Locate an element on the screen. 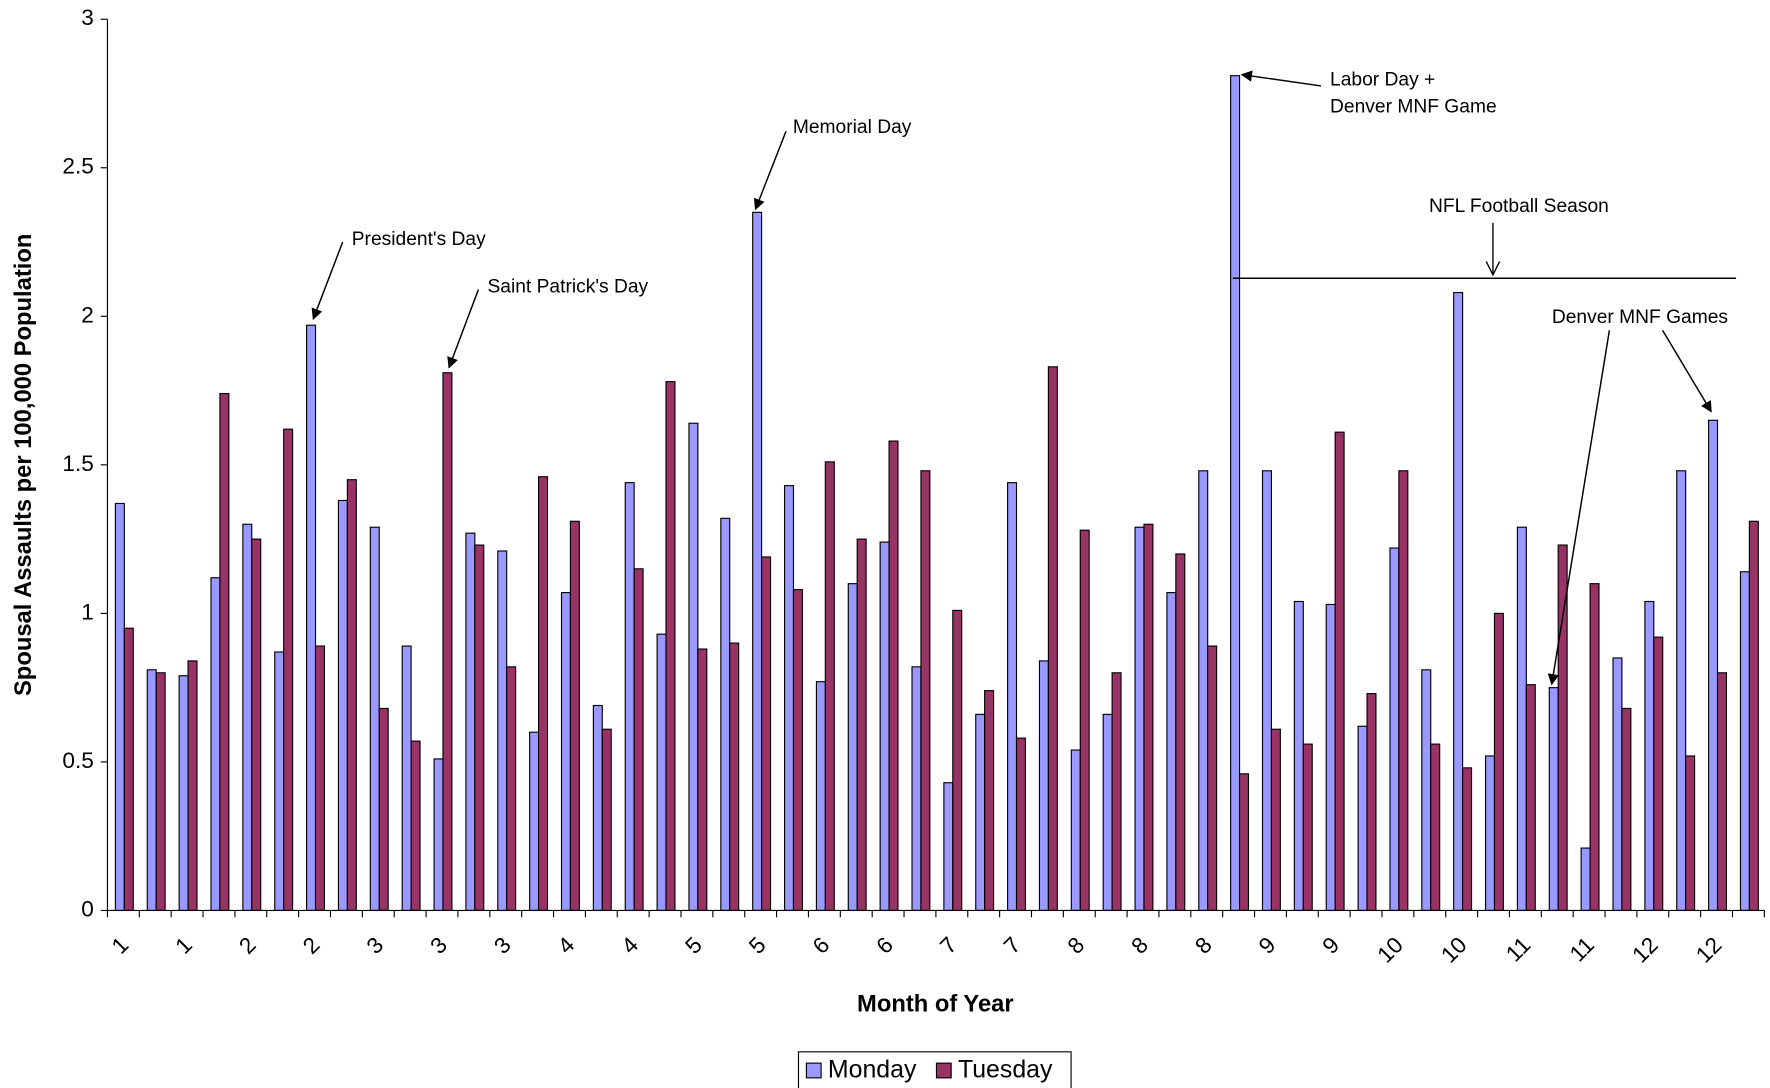 The width and height of the screenshot is (1770, 1088). x-tick-label: 11 is located at coordinates (1582, 949).